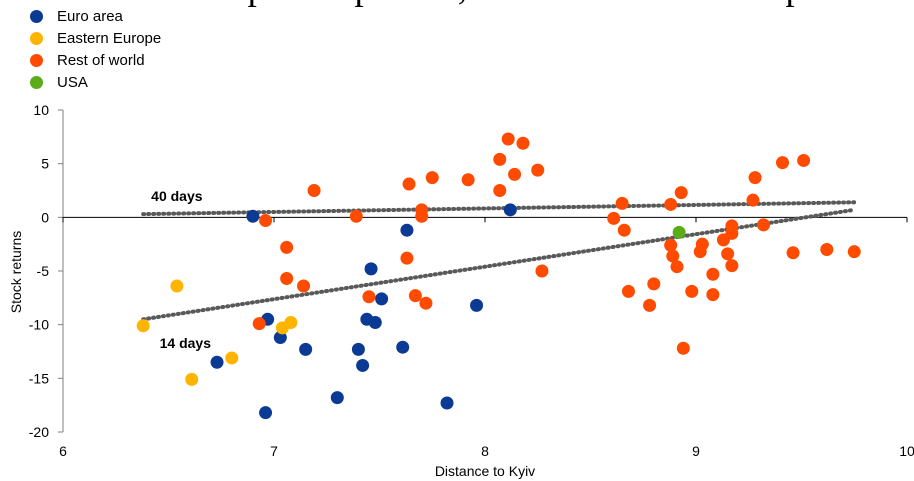 This screenshot has width=914, height=481. What do you see at coordinates (36, 16) in the screenshot?
I see `legend-marker-euro-area` at bounding box center [36, 16].